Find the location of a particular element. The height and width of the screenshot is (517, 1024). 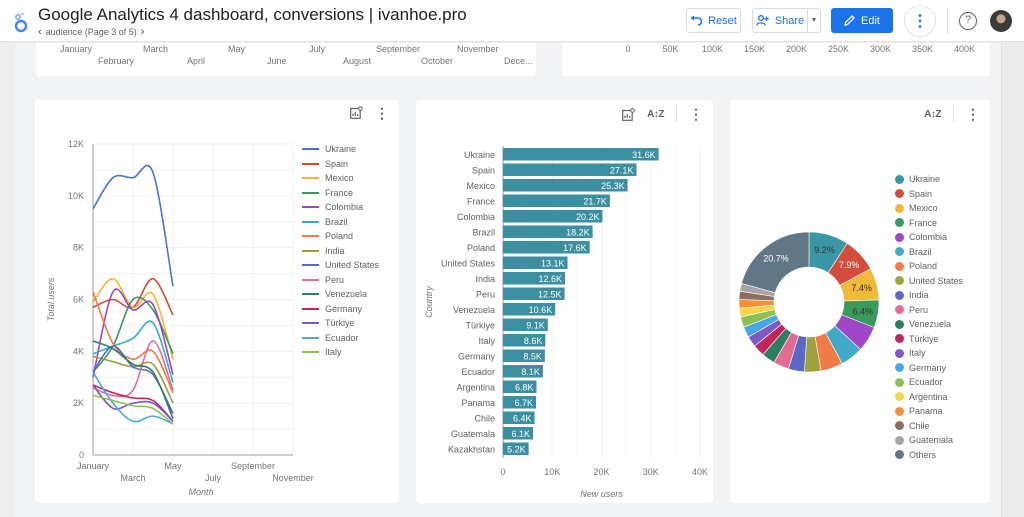

data-label: 6.1K is located at coordinates (521, 434).